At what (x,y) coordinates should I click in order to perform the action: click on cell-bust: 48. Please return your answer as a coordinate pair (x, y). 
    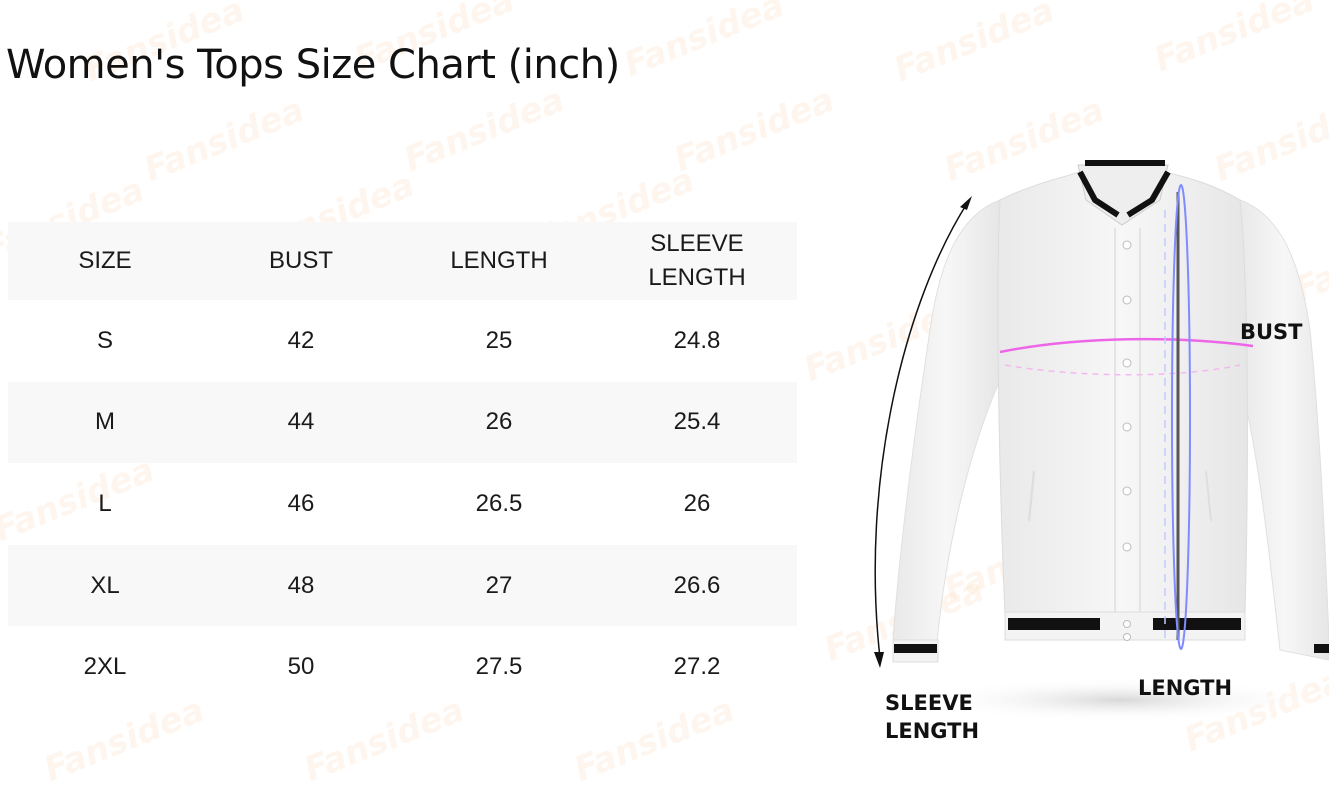
    Looking at the image, I should click on (301, 585).